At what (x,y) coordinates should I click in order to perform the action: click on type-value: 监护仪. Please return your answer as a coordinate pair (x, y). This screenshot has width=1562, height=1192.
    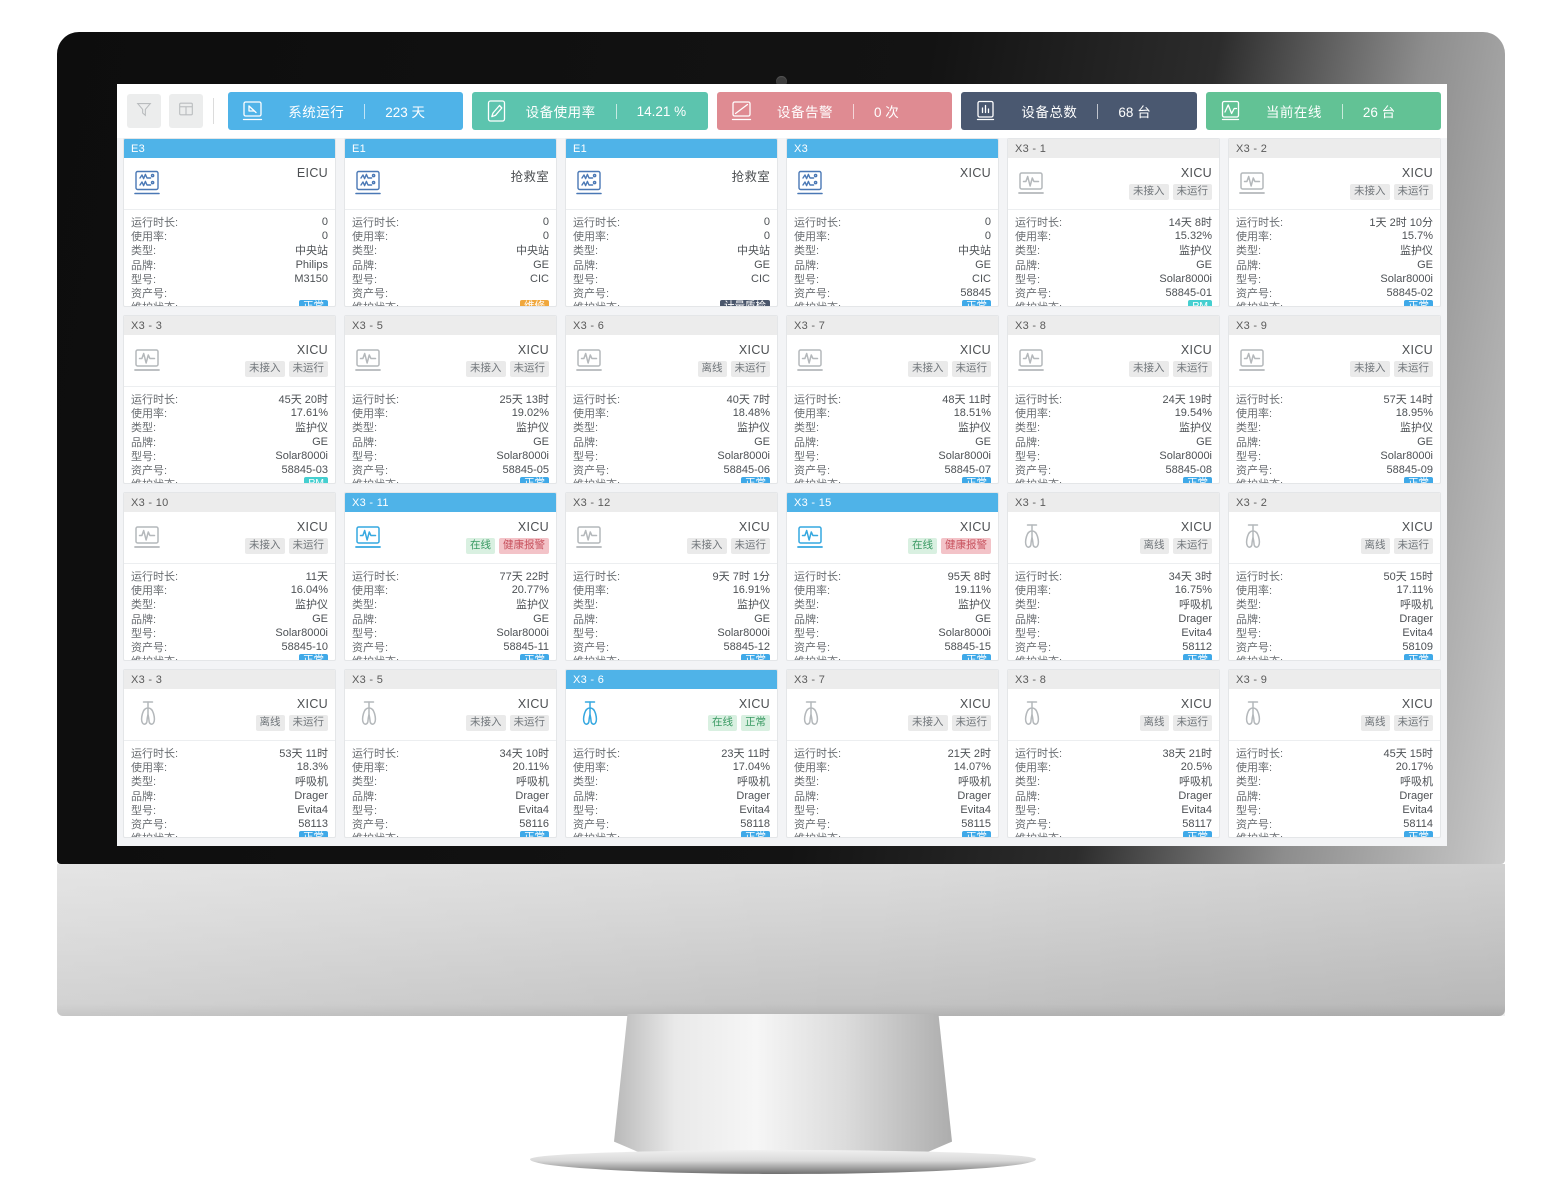
    Looking at the image, I should click on (1195, 251).